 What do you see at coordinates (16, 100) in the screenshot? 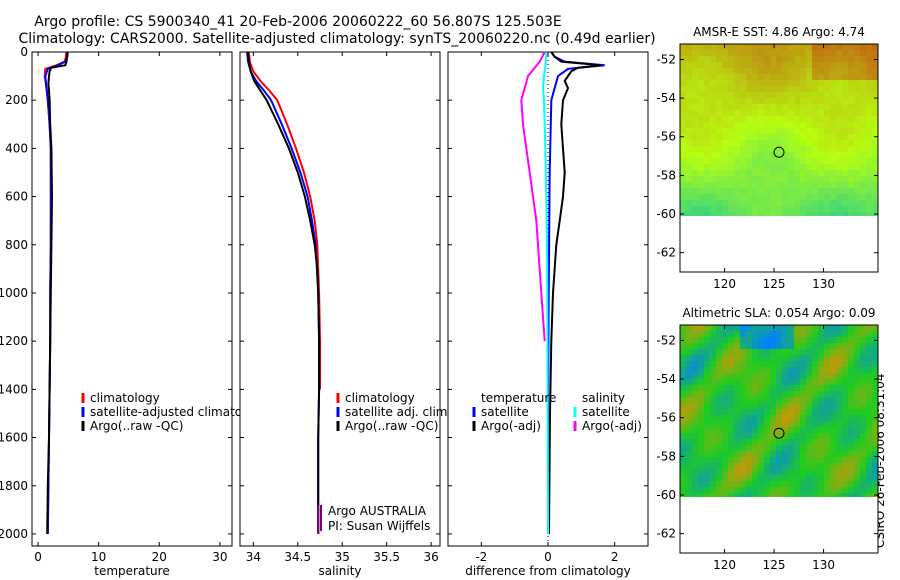
I see `y-tick-label: 200` at bounding box center [16, 100].